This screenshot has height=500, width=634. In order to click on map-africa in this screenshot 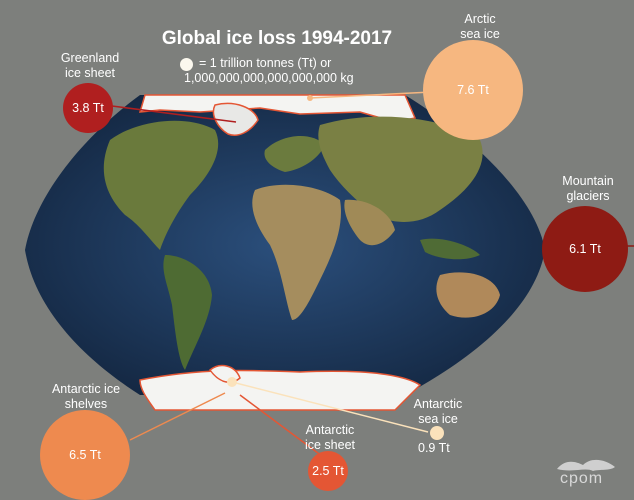, I will do `click(296, 252)`.